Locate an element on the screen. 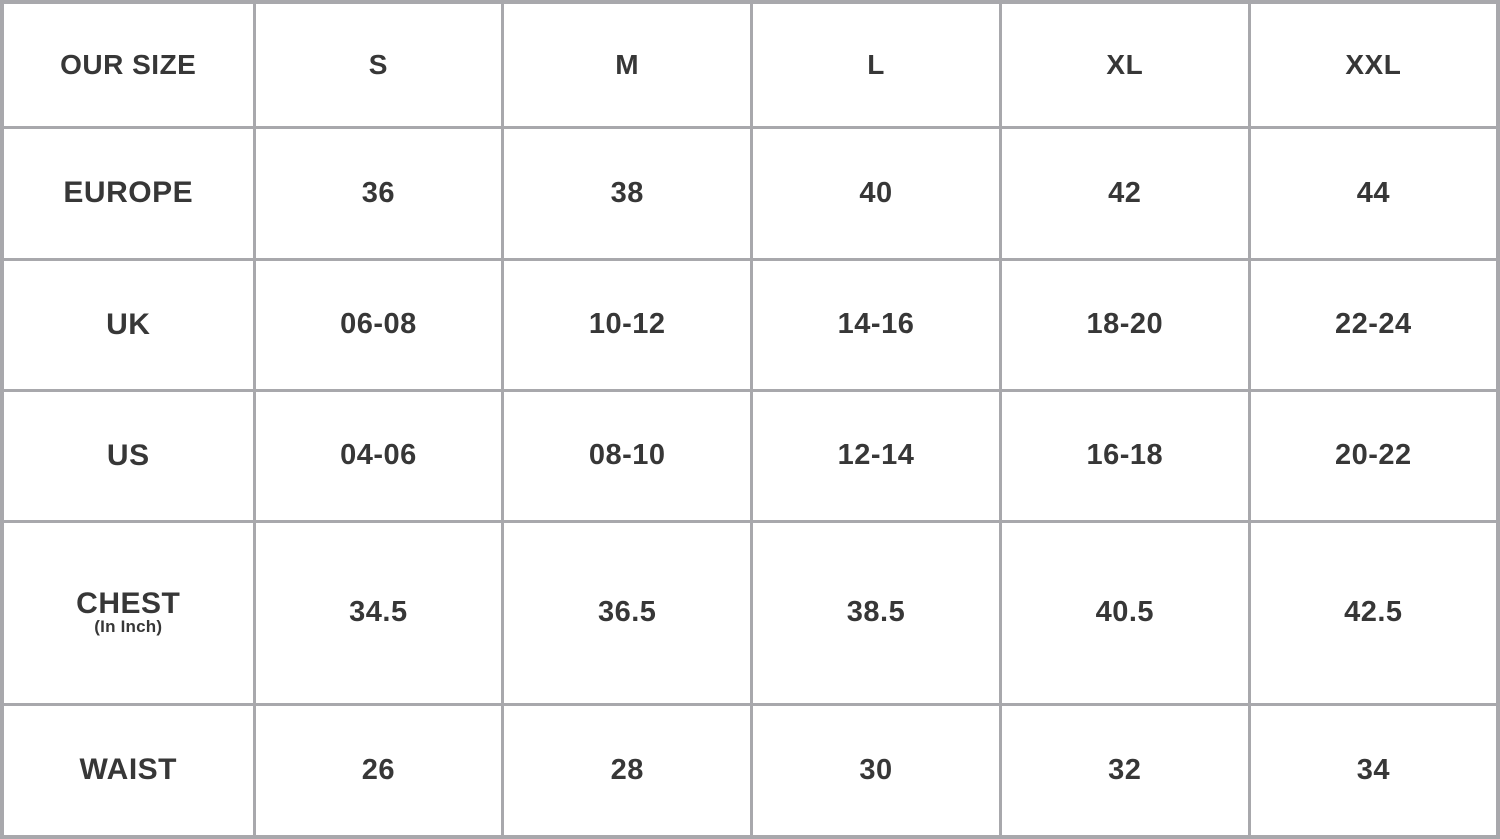 The width and height of the screenshot is (1500, 839). cell-waist-l: 30 is located at coordinates (876, 770).